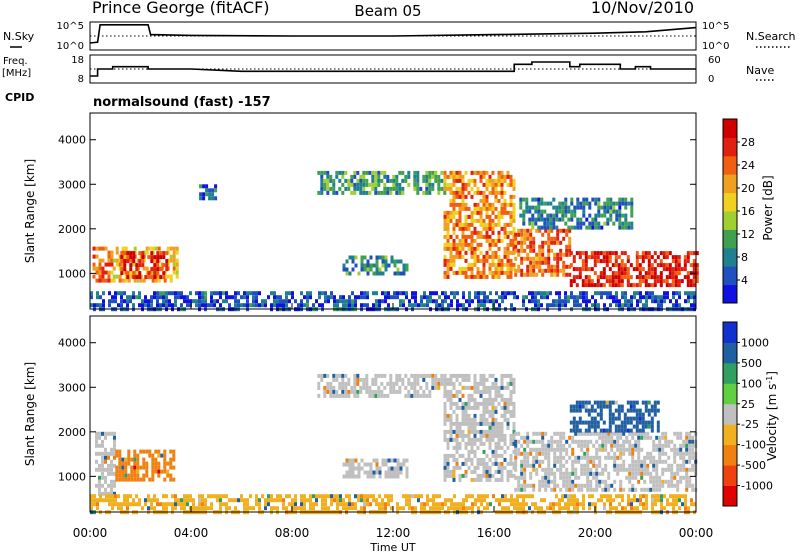 This screenshot has height=554, width=800. What do you see at coordinates (714, 60) in the screenshot?
I see `freq-right-tick-top: 60` at bounding box center [714, 60].